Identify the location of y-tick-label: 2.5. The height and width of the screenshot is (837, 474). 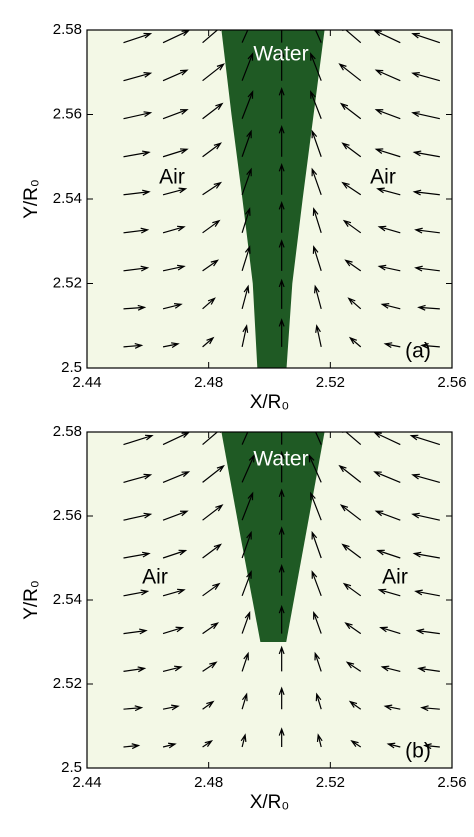
(71, 367).